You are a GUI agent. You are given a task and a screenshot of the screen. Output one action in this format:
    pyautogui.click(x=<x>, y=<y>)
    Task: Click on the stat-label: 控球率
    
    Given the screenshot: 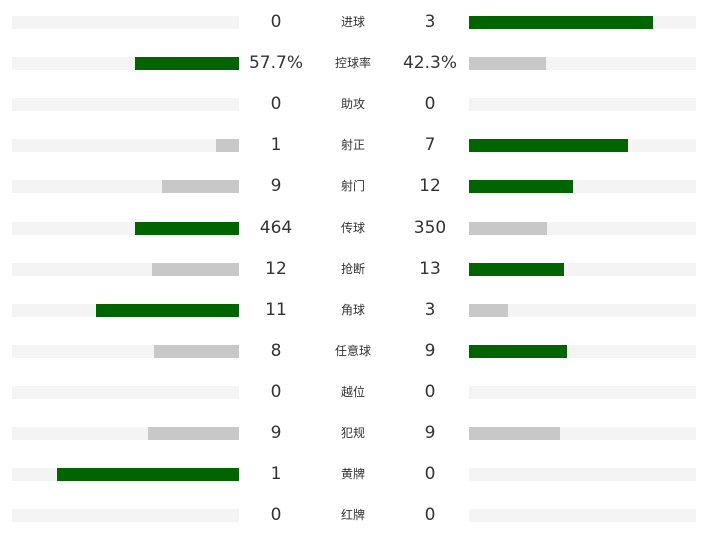 What is the action you would take?
    pyautogui.click(x=352, y=63)
    